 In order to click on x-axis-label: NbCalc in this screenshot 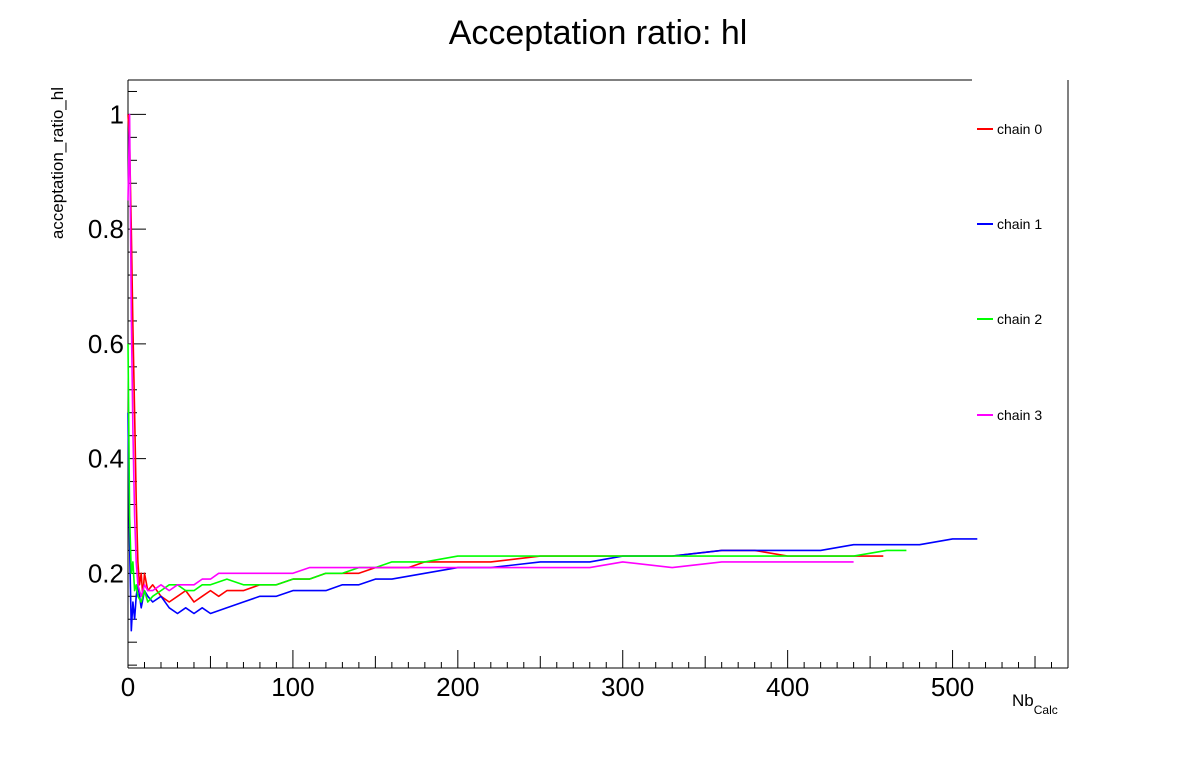, I will do `click(1035, 704)`.